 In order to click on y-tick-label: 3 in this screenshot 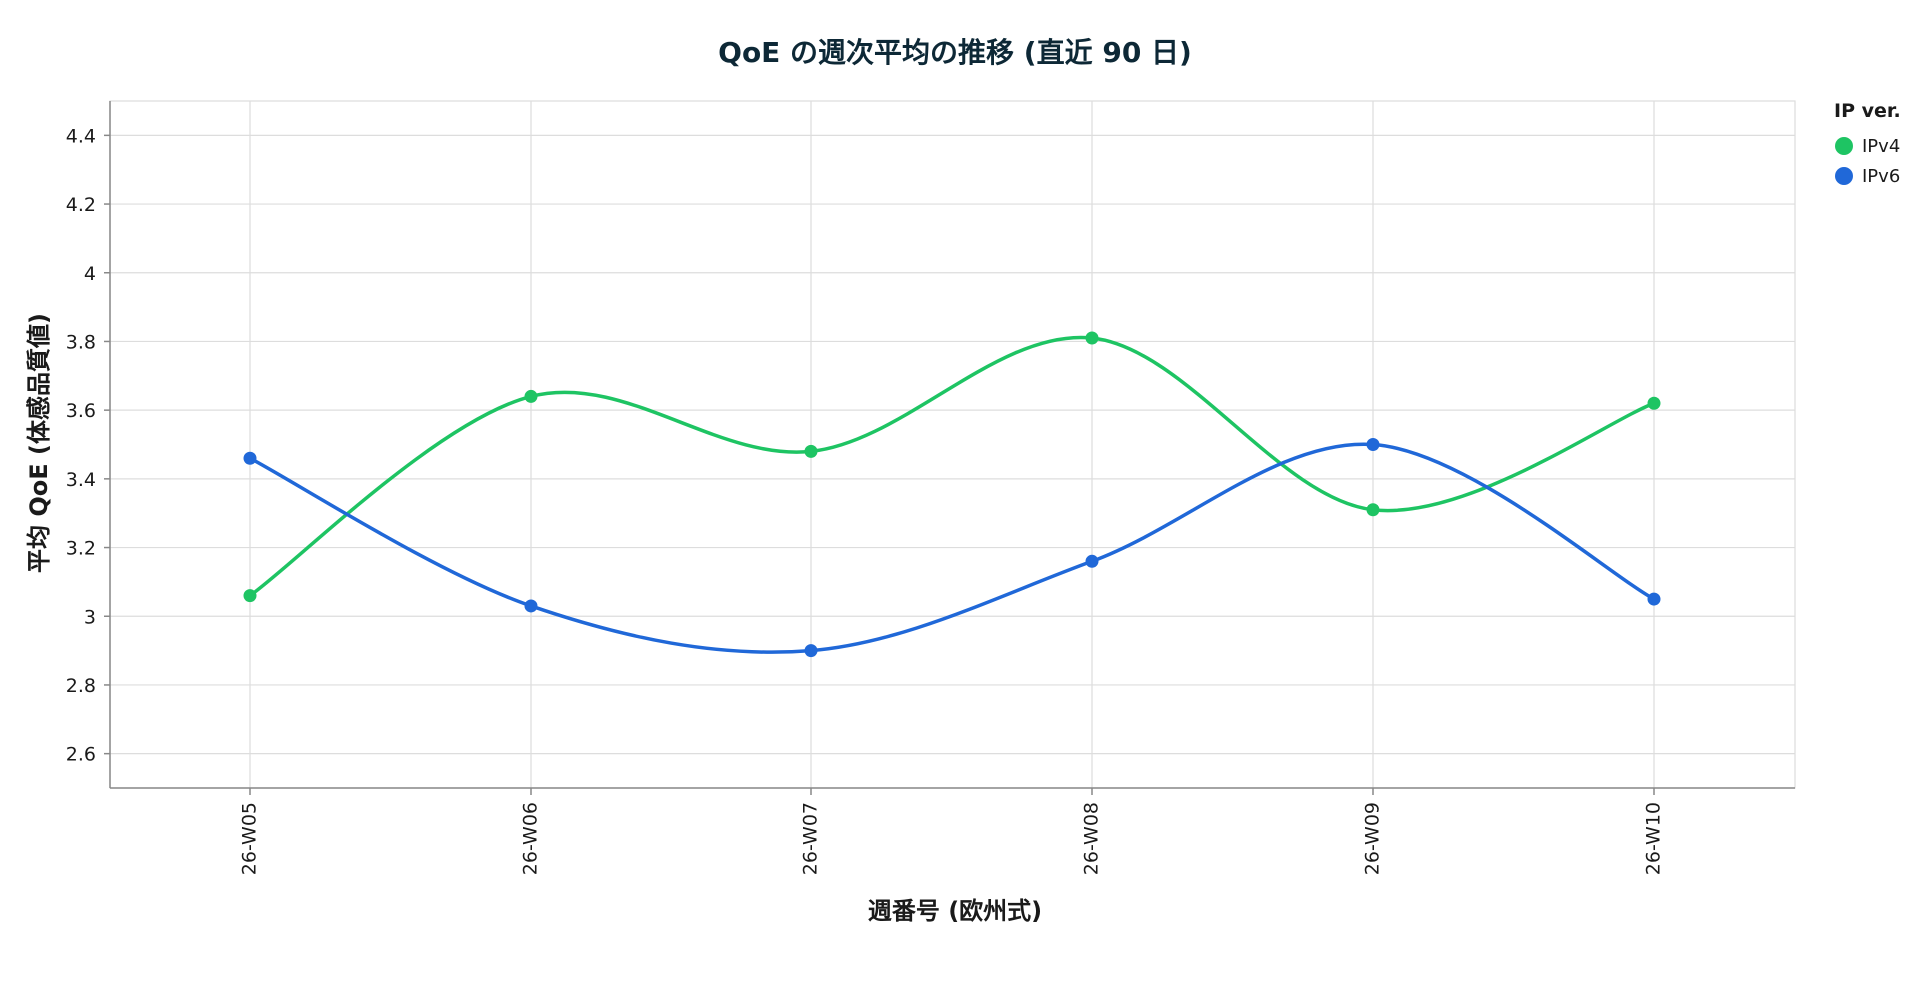, I will do `click(90, 617)`.